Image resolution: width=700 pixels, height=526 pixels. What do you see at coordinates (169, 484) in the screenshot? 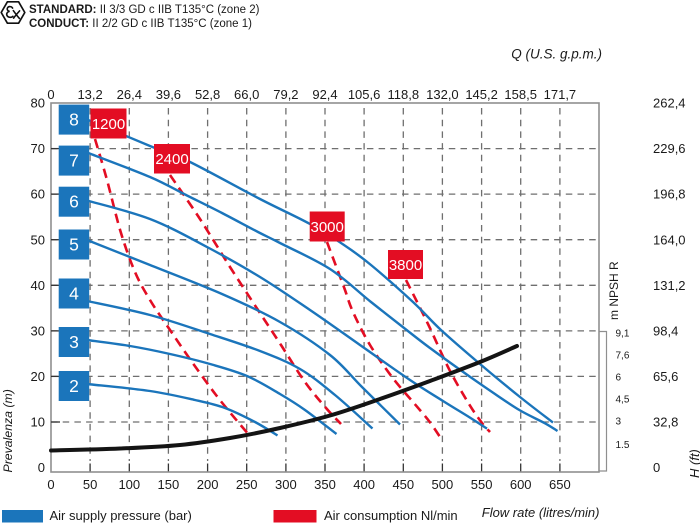
I see `svg-text: 150` at bounding box center [169, 484].